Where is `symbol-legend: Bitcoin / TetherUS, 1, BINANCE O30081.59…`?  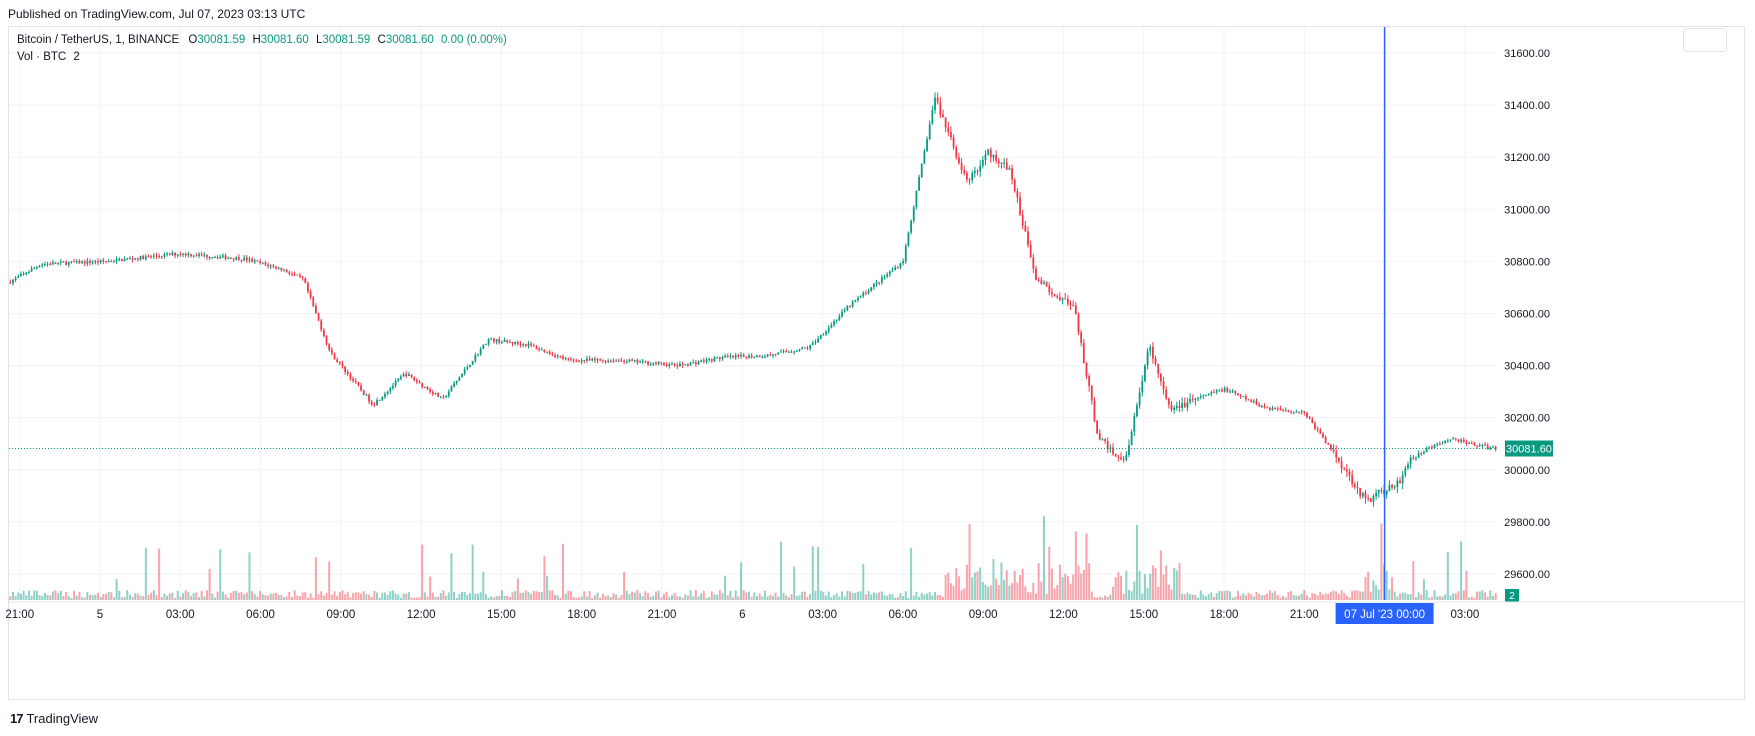
symbol-legend: Bitcoin / TetherUS, 1, BINANCE O30081.59… is located at coordinates (262, 40).